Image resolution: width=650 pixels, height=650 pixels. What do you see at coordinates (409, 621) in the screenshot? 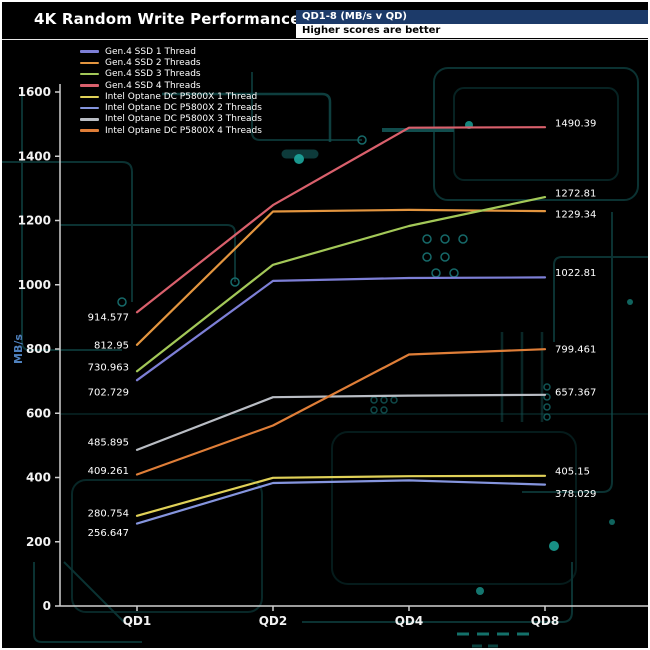
I see `x-tick-label: QD4` at bounding box center [409, 621].